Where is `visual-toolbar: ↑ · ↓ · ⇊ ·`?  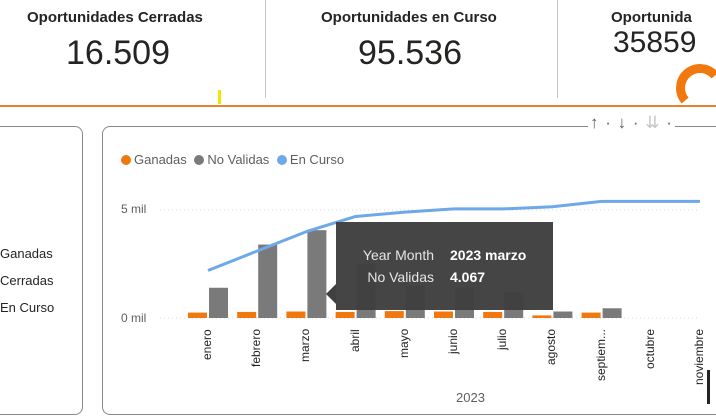
visual-toolbar: ↑ · ↓ · ⇊ · is located at coordinates (631, 123).